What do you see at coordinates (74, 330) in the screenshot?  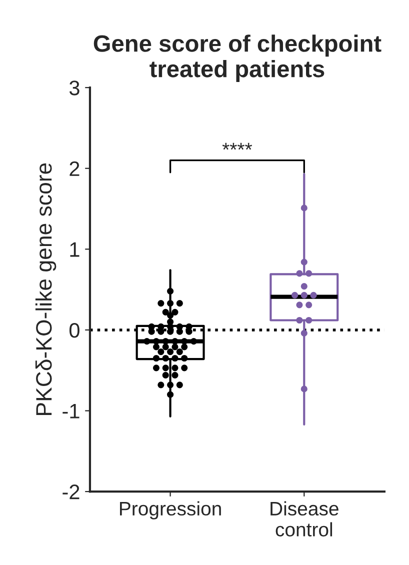 I see `y-tick-label: 0` at bounding box center [74, 330].